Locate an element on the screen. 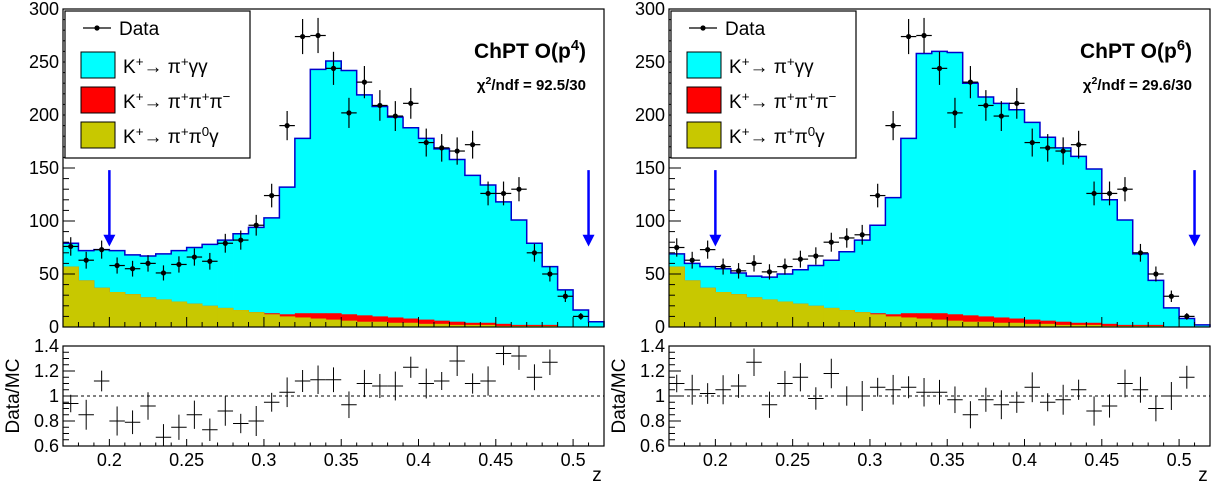 The height and width of the screenshot is (489, 1216). x-tick-label: 0.3 is located at coordinates (869, 460).